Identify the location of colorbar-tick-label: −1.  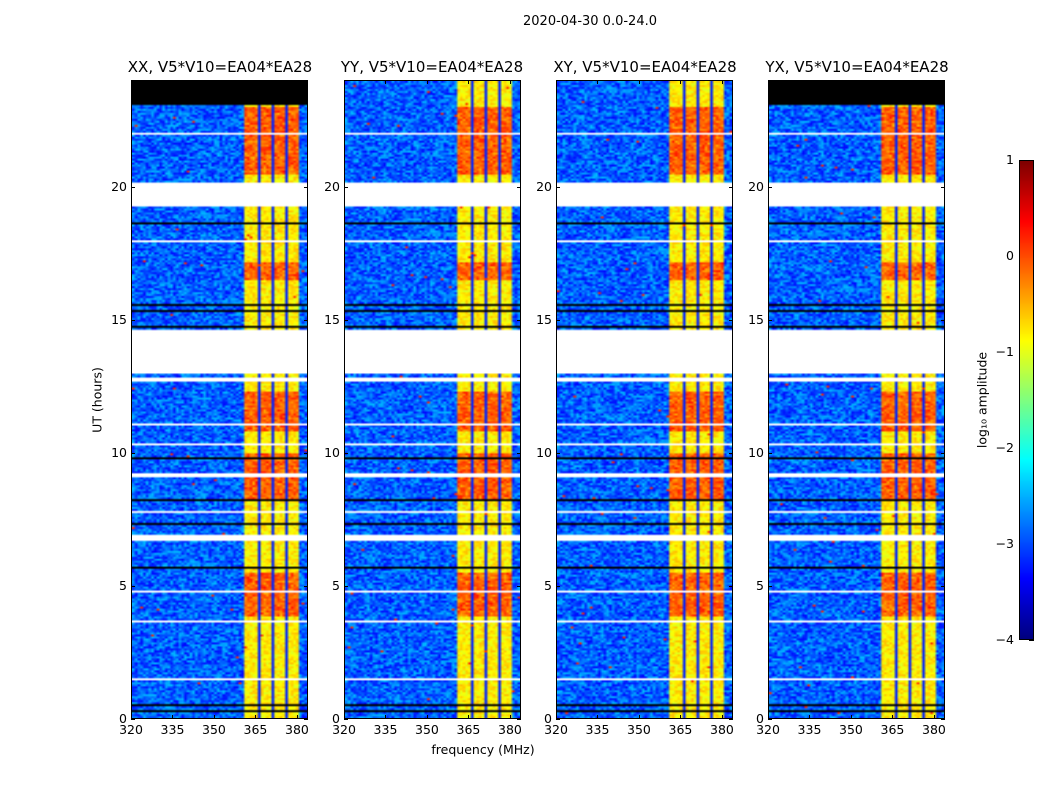
(1004, 351).